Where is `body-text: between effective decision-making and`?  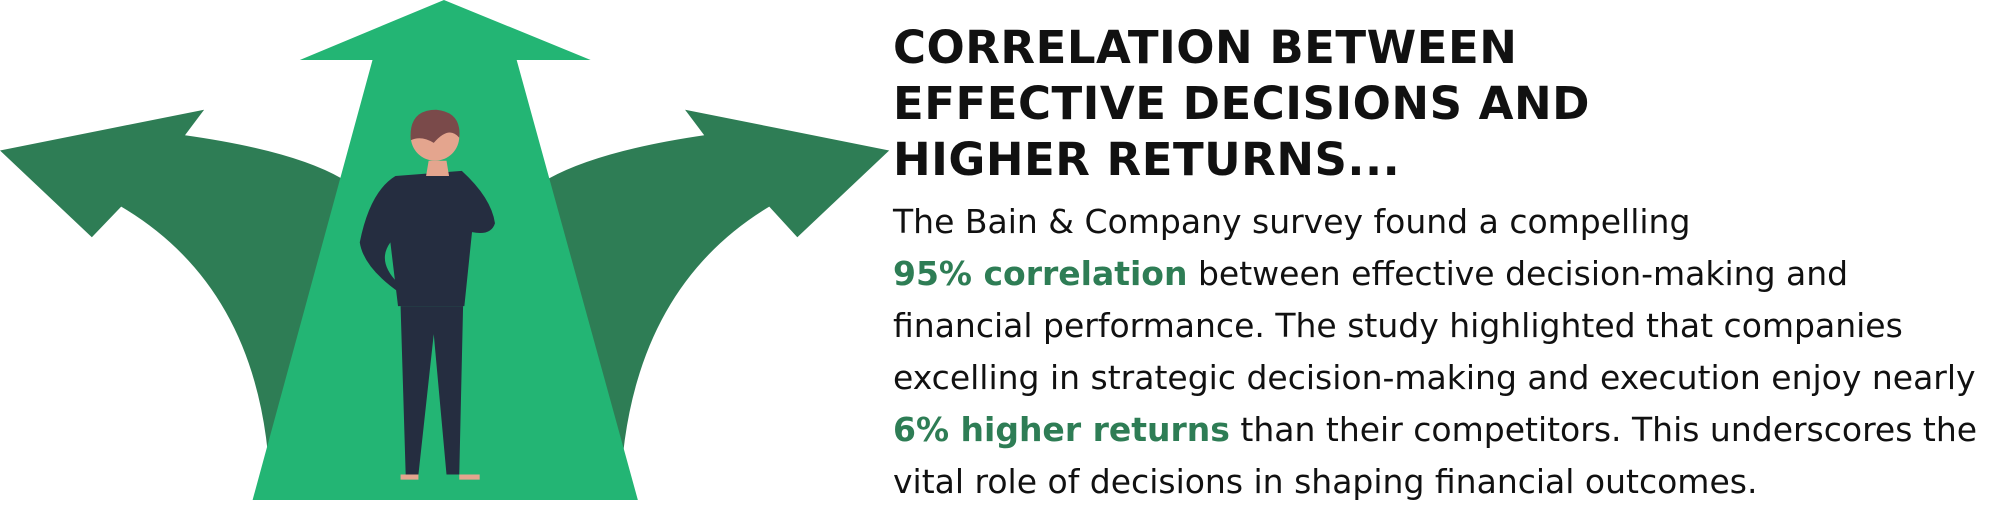 body-text: between effective decision-making and is located at coordinates (1523, 273).